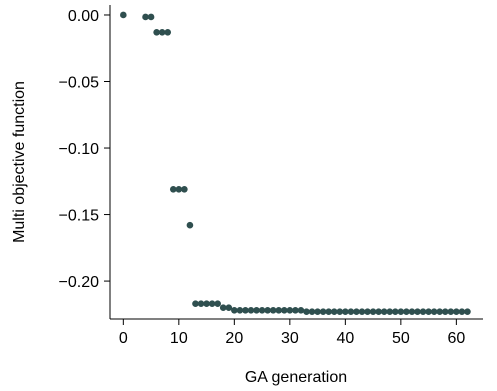 This screenshot has width=497, height=391. I want to click on x-ticks: 0 10 20 30 40 50 60, so click(292, 333).